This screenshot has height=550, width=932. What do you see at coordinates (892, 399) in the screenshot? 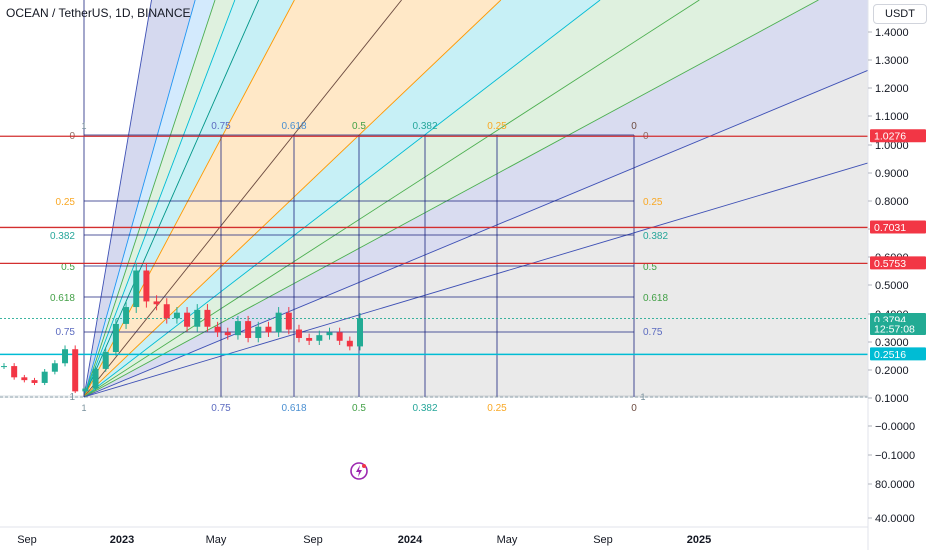
I see `price-tick-label: 0.1000` at bounding box center [892, 399].